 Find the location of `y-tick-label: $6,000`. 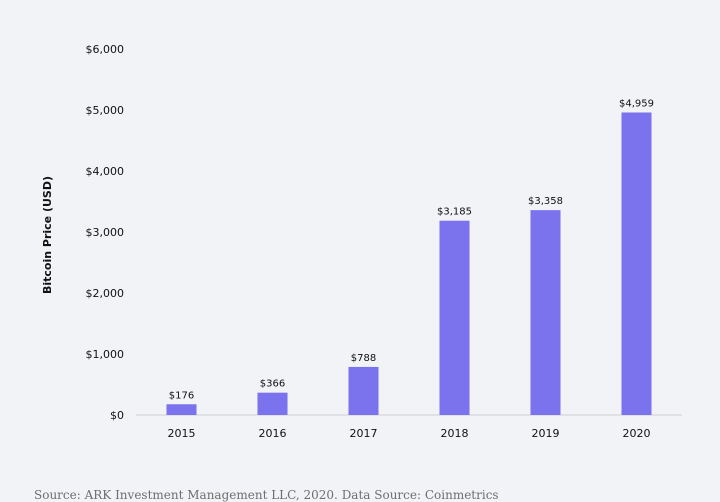

y-tick-label: $6,000 is located at coordinates (105, 49).